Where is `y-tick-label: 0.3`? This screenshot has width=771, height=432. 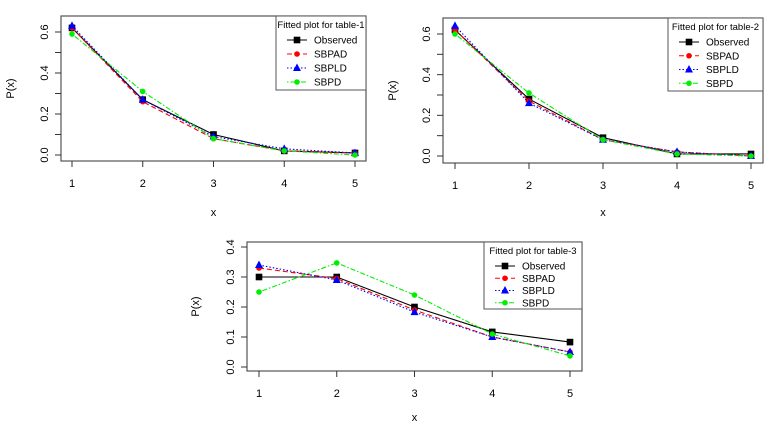 y-tick-label: 0.3 is located at coordinates (231, 276).